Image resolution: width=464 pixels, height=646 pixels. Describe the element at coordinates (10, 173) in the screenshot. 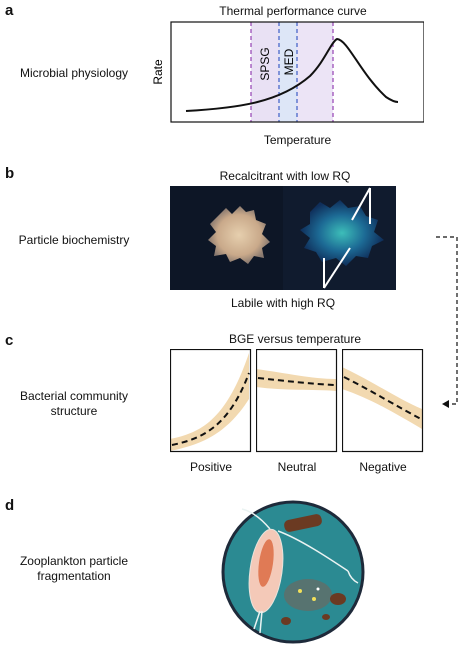

I see `panel-letter-b: b` at that location.